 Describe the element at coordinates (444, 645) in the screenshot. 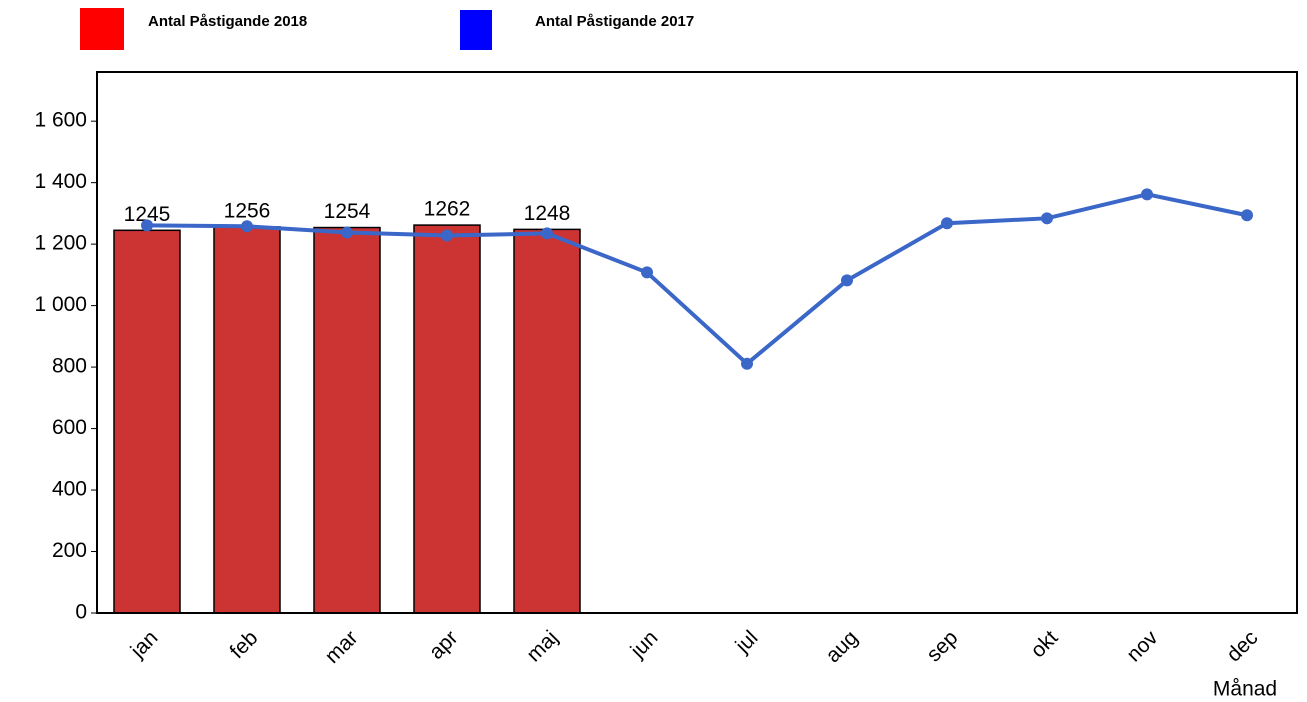

I see `x-tick-label: apr` at that location.